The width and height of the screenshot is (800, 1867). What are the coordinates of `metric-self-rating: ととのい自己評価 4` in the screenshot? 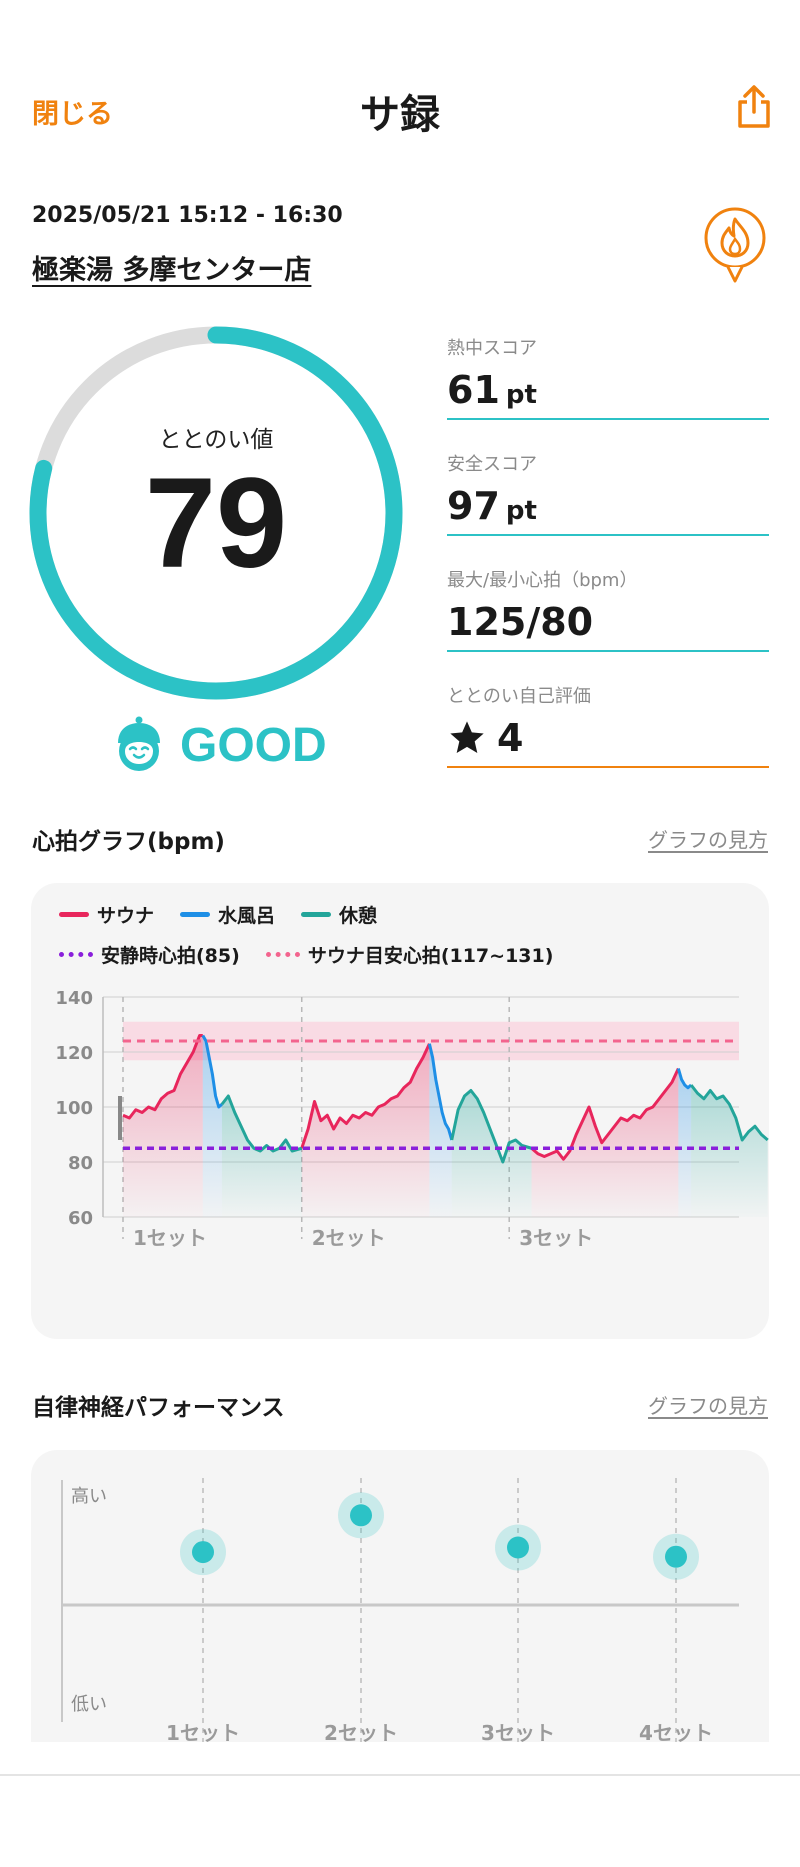 It's located at (608, 725).